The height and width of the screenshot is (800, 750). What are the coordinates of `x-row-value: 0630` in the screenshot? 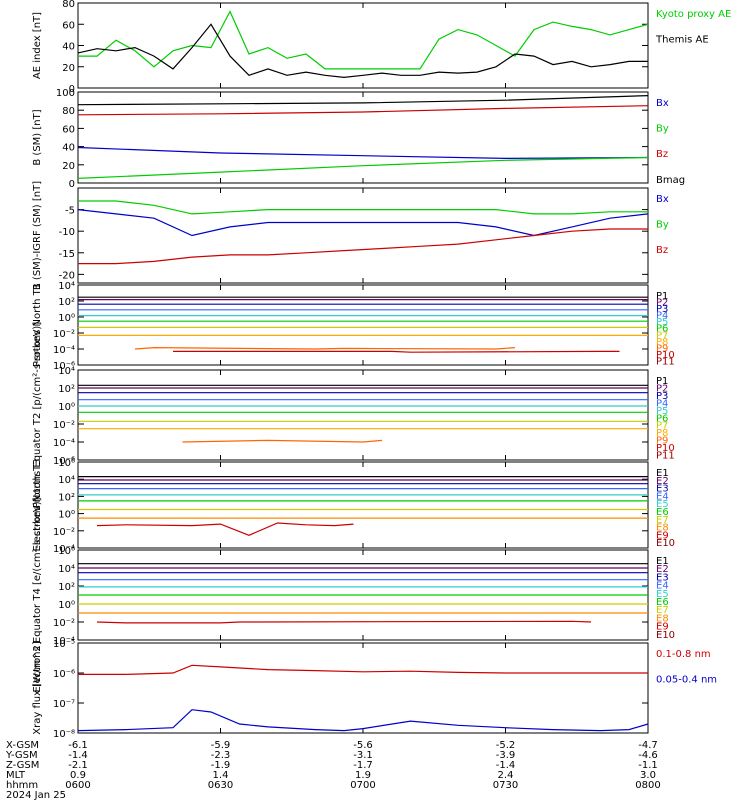 It's located at (220, 785).